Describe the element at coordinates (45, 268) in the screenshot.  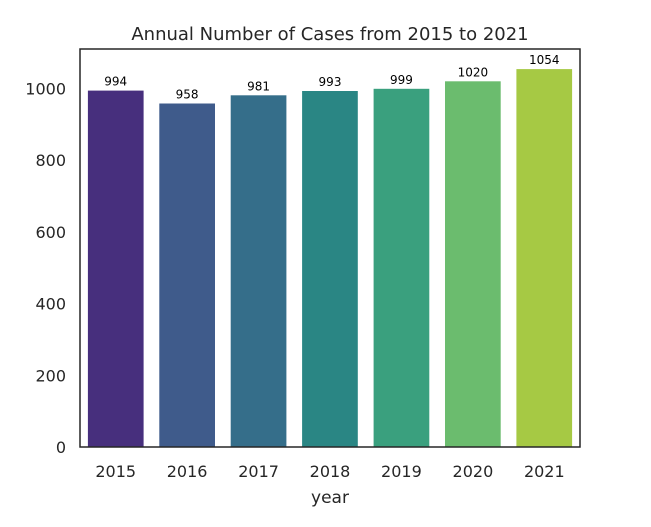
I see `y-axis: 0 200 400 600 800 1000` at that location.